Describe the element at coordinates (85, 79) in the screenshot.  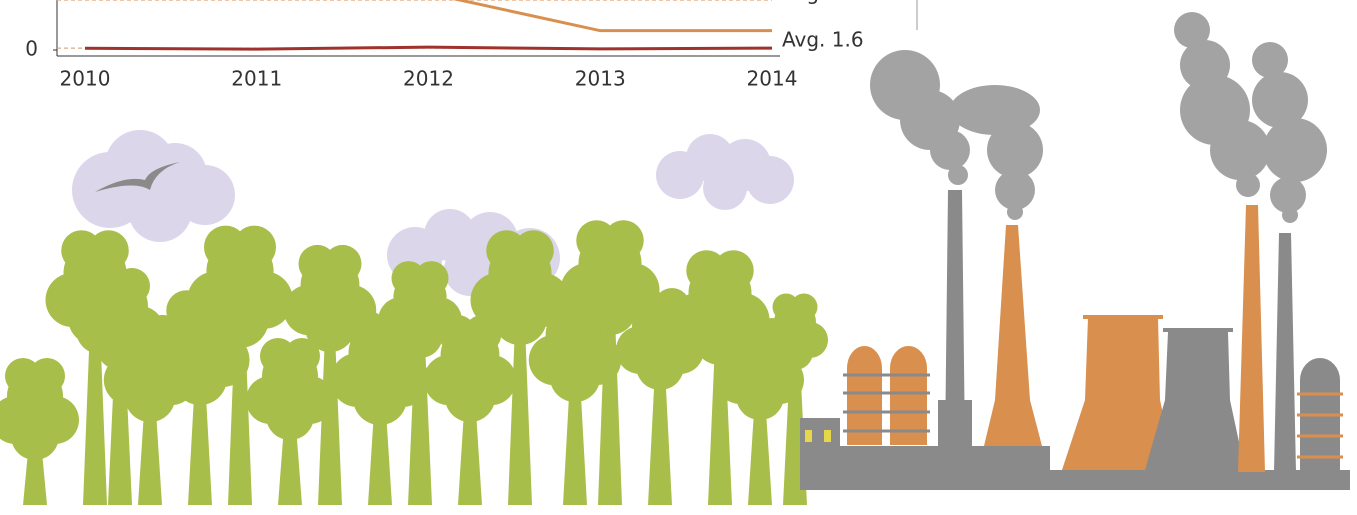
I see `x-tick-label: 2010` at that location.